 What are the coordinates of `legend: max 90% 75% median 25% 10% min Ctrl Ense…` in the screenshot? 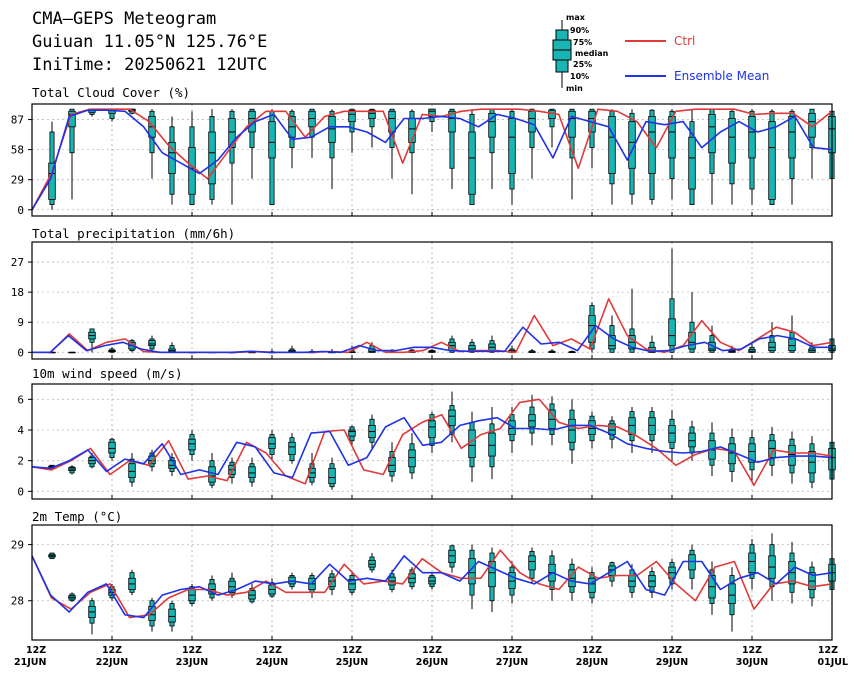 It's located at (660, 53).